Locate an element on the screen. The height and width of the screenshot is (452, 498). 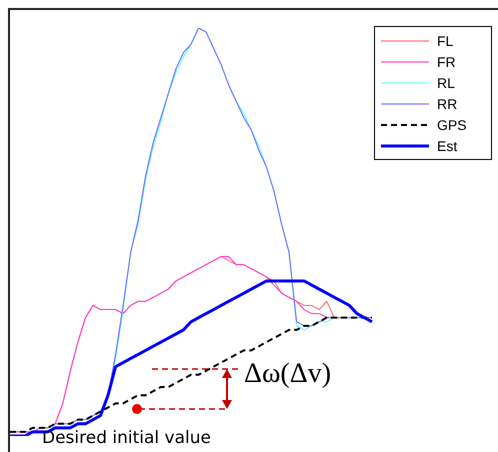
legend-label: RR is located at coordinates (447, 104).